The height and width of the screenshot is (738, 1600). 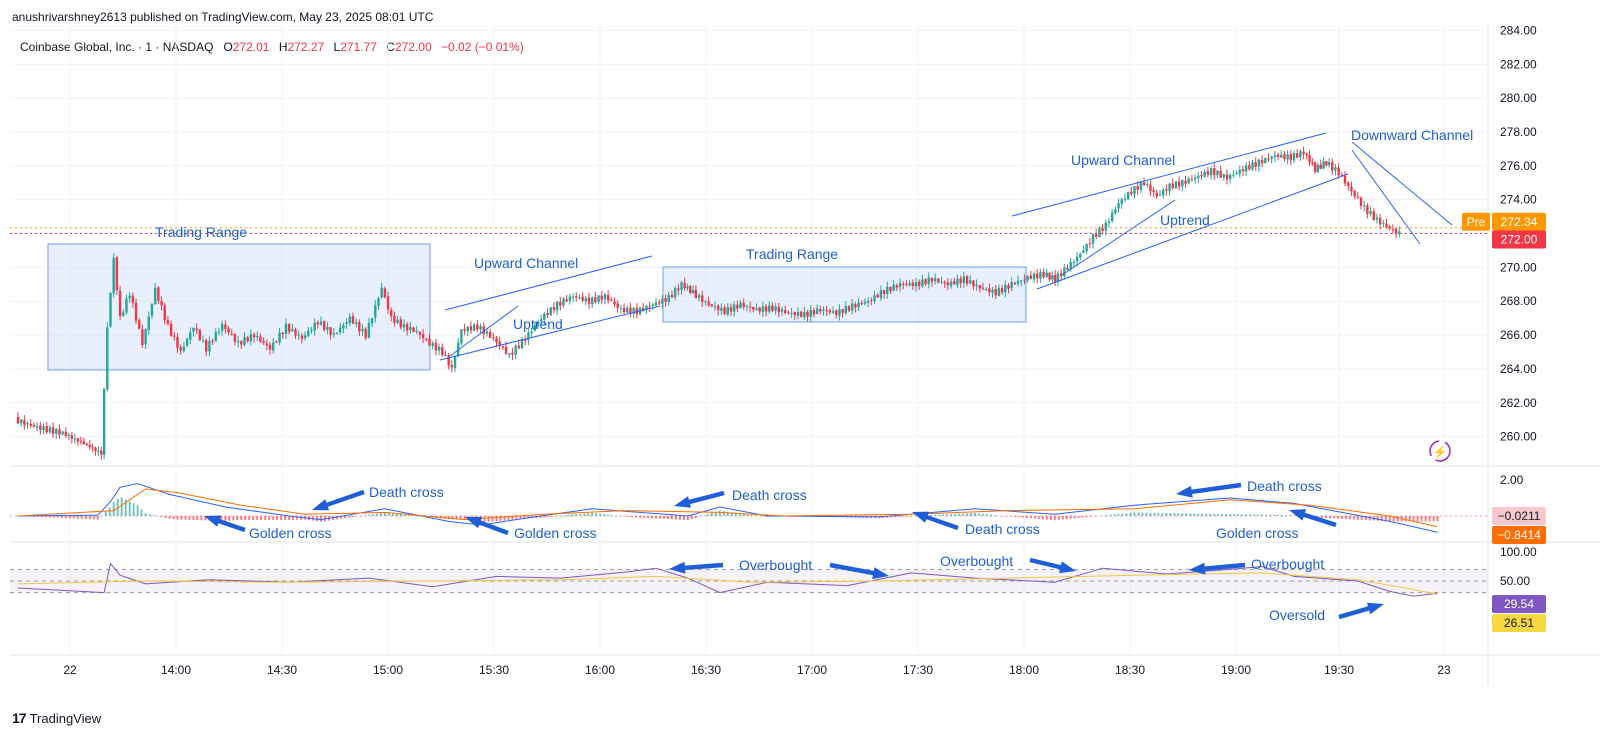 What do you see at coordinates (1518, 369) in the screenshot?
I see `price-tick-label: 264.00` at bounding box center [1518, 369].